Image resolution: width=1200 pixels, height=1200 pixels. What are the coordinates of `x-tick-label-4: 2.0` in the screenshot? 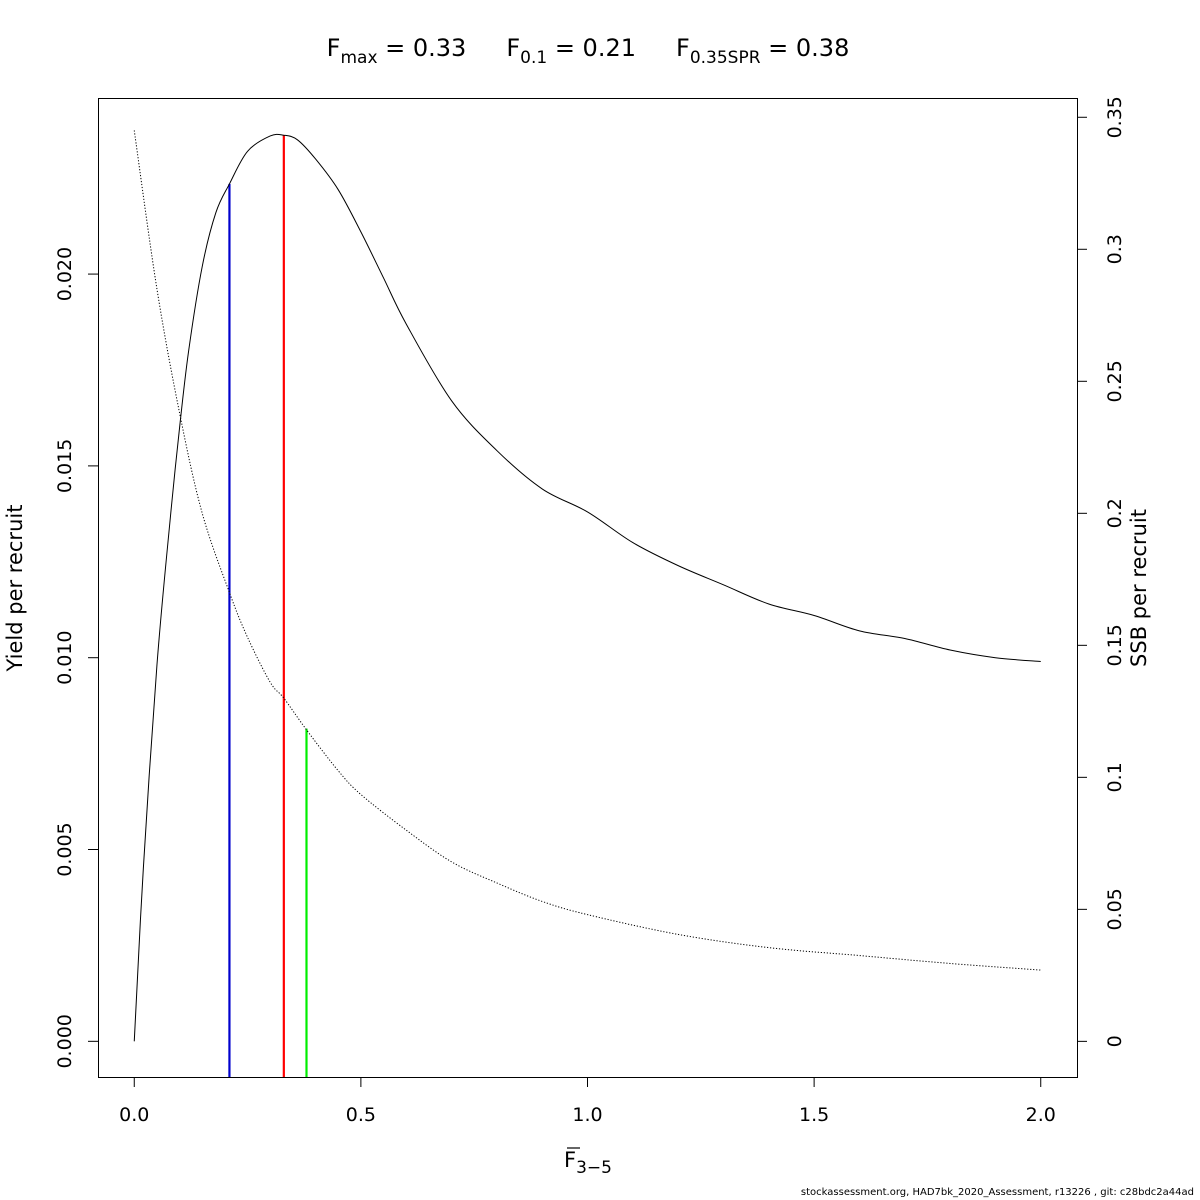 It's located at (1041, 1115).